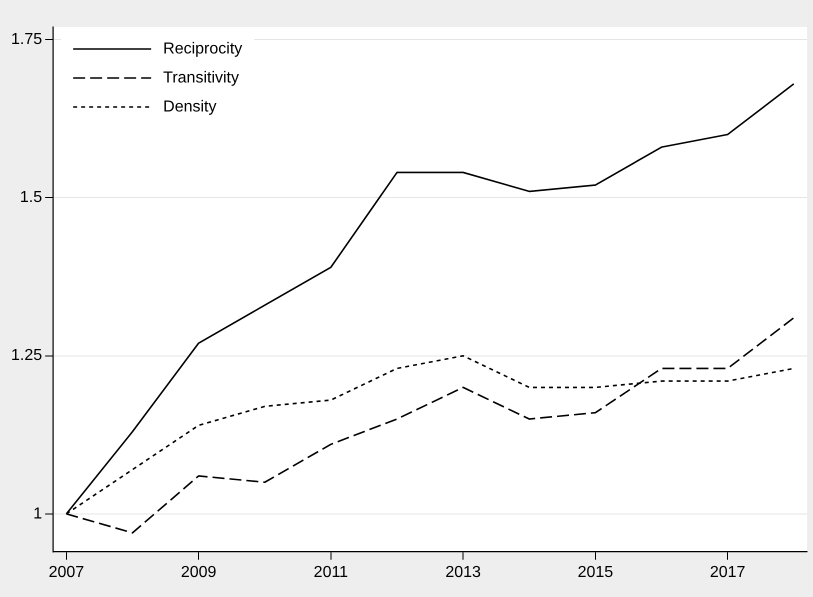  I want to click on x-tick-label: 2011, so click(331, 572).